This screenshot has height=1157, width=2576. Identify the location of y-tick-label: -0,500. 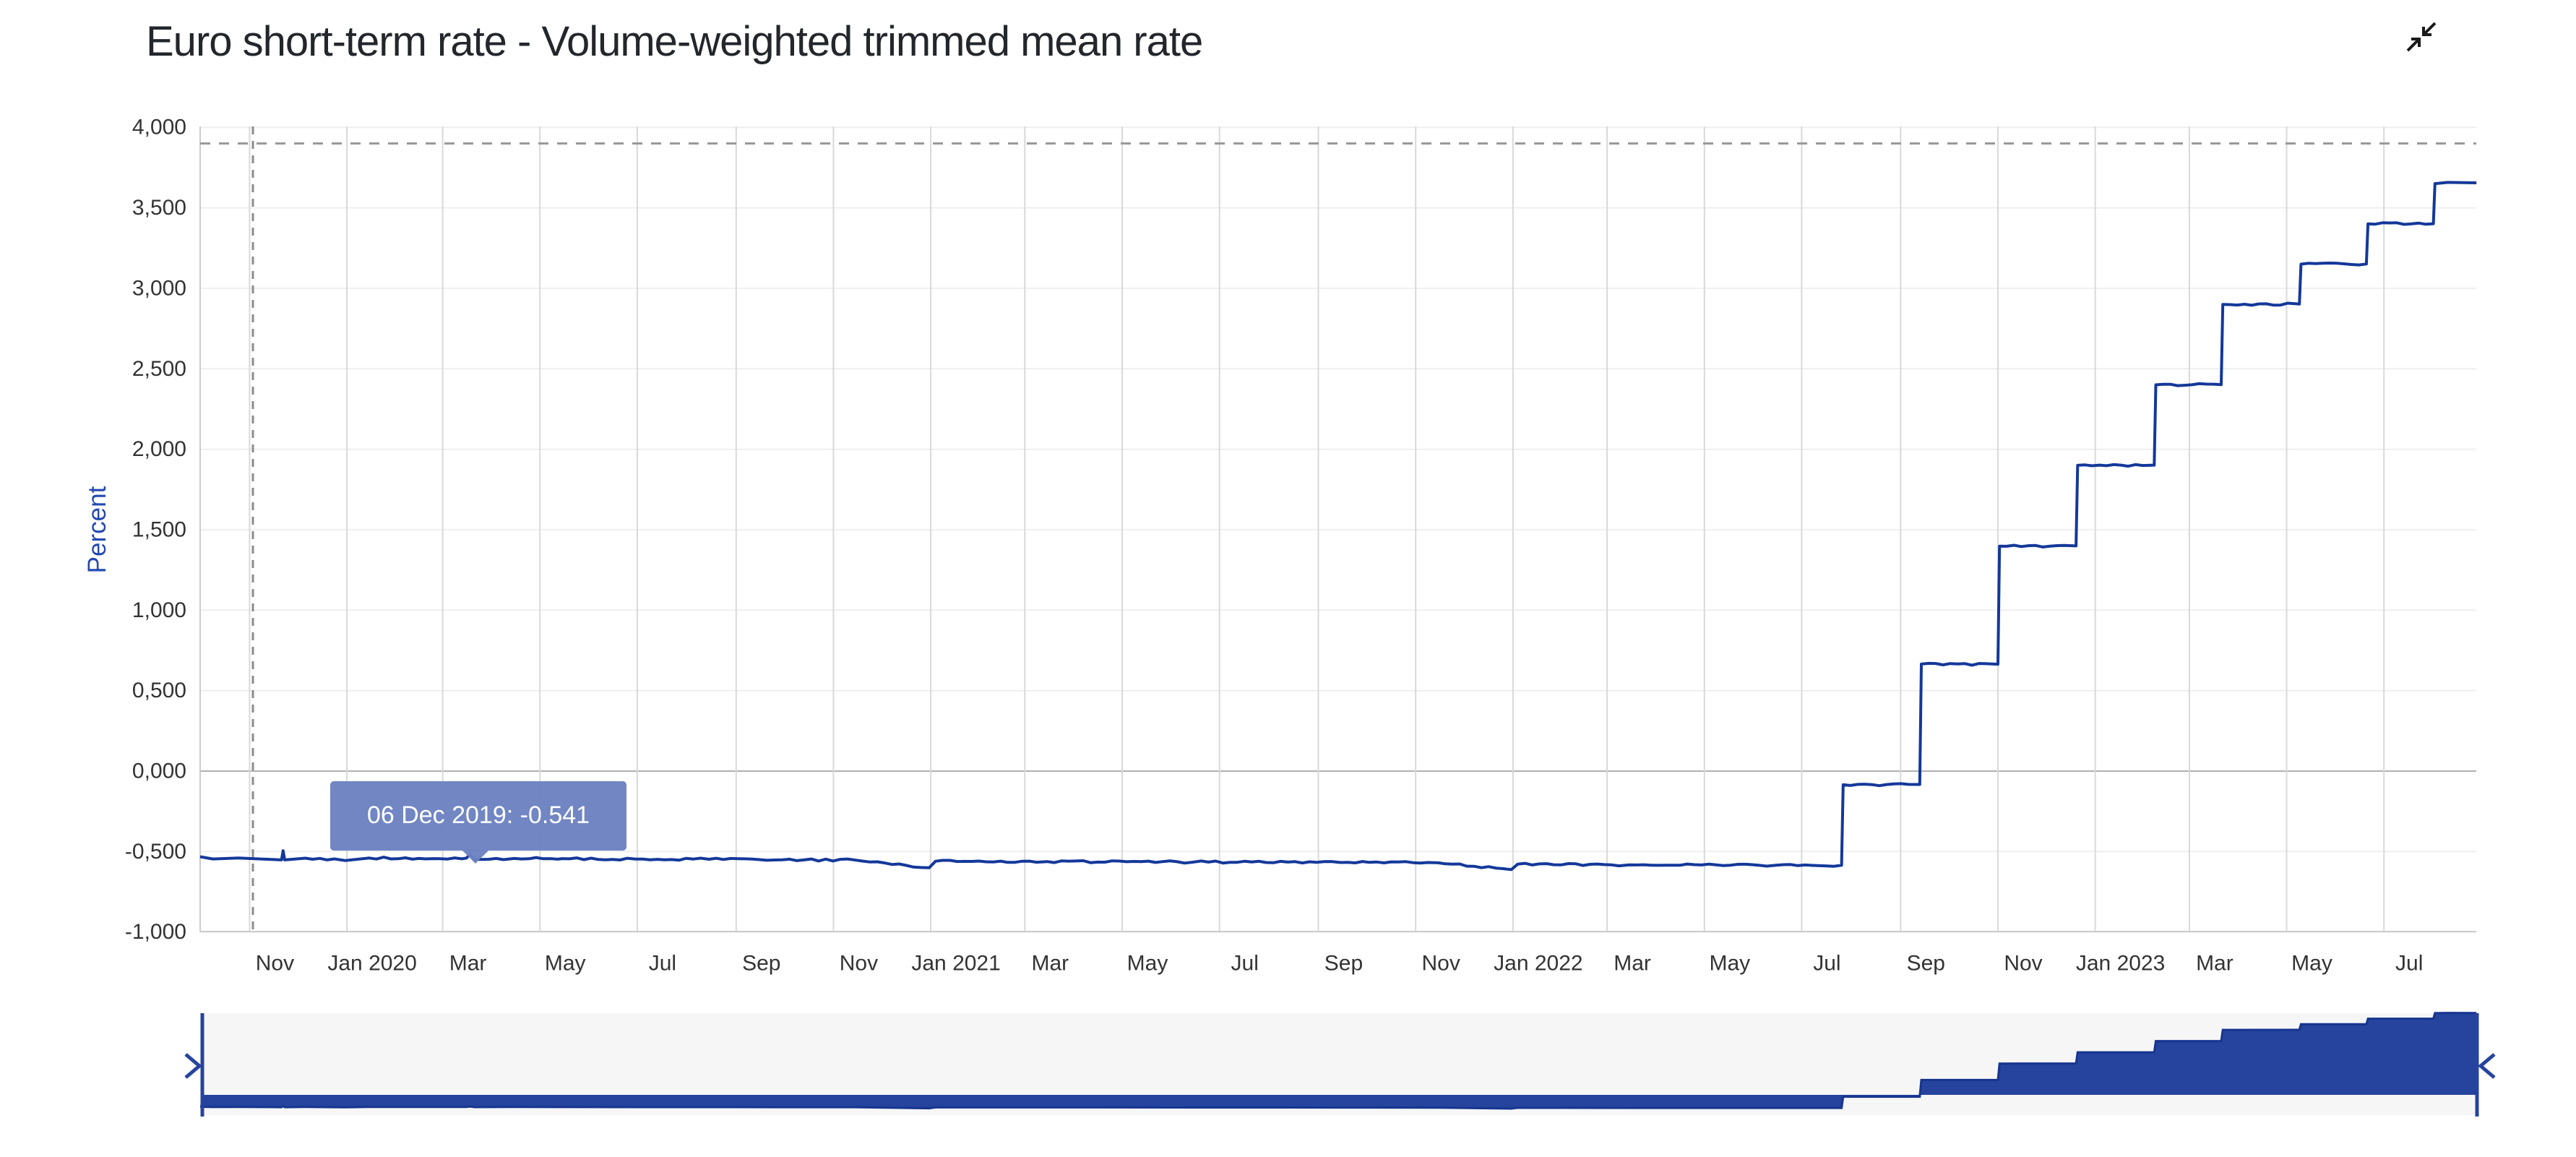
(155, 852).